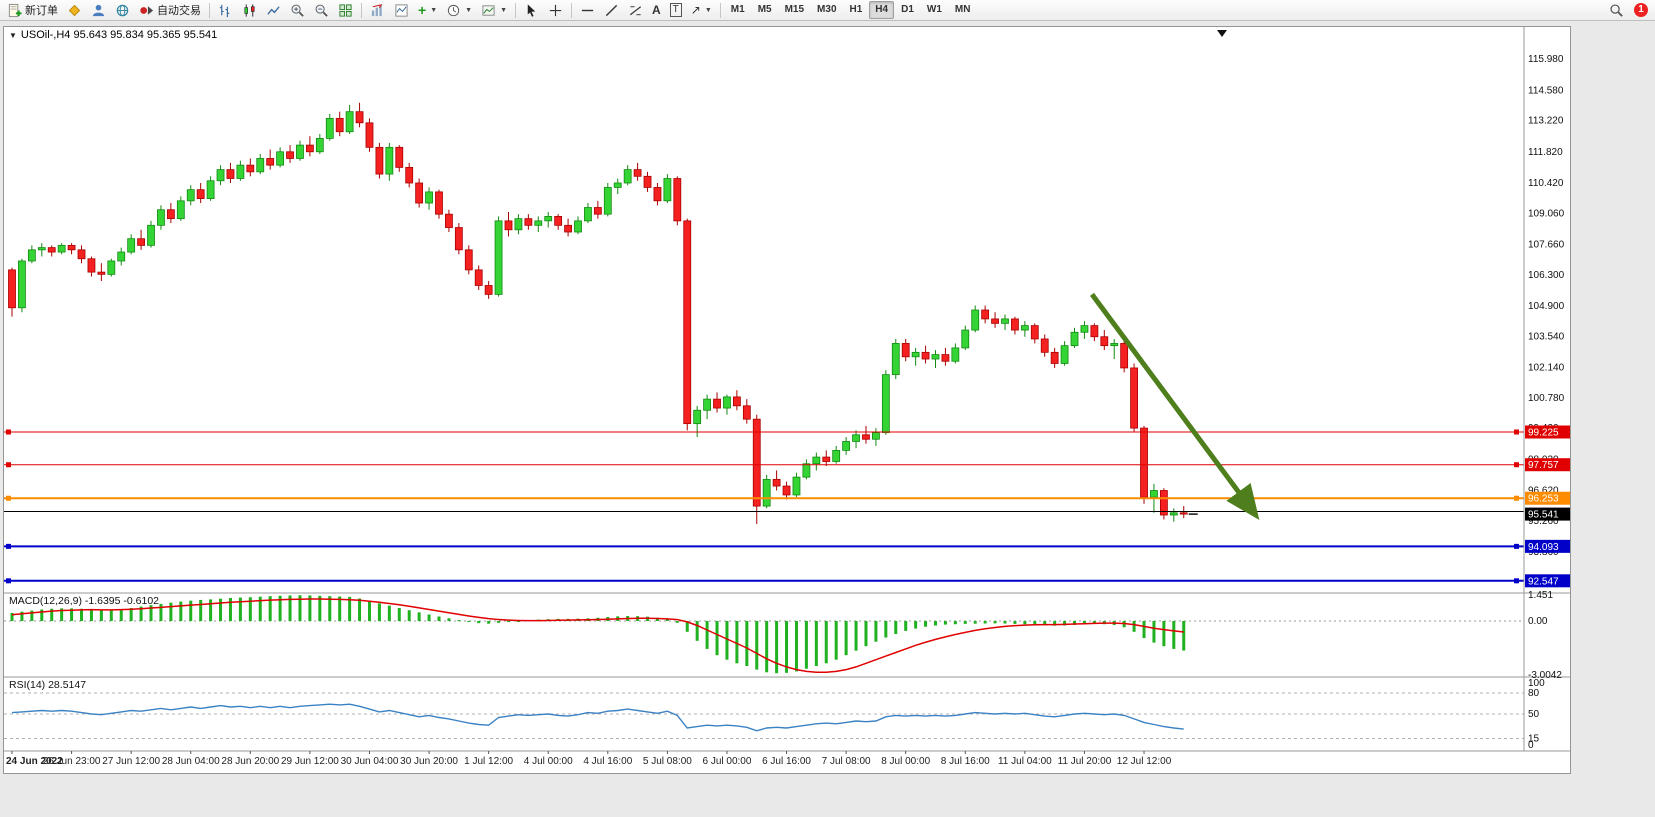 The image size is (1655, 817). I want to click on text-box-tool: T, so click(676, 10).